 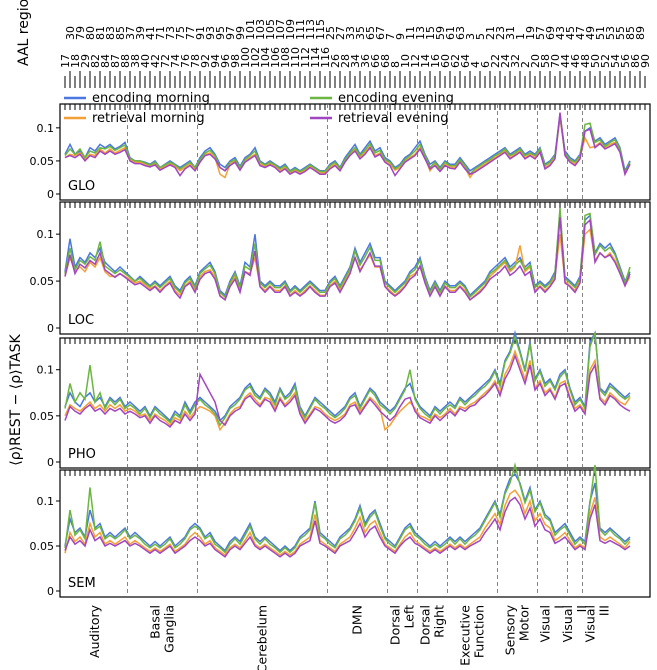 I want to click on region-label: 115, so click(x=320, y=29).